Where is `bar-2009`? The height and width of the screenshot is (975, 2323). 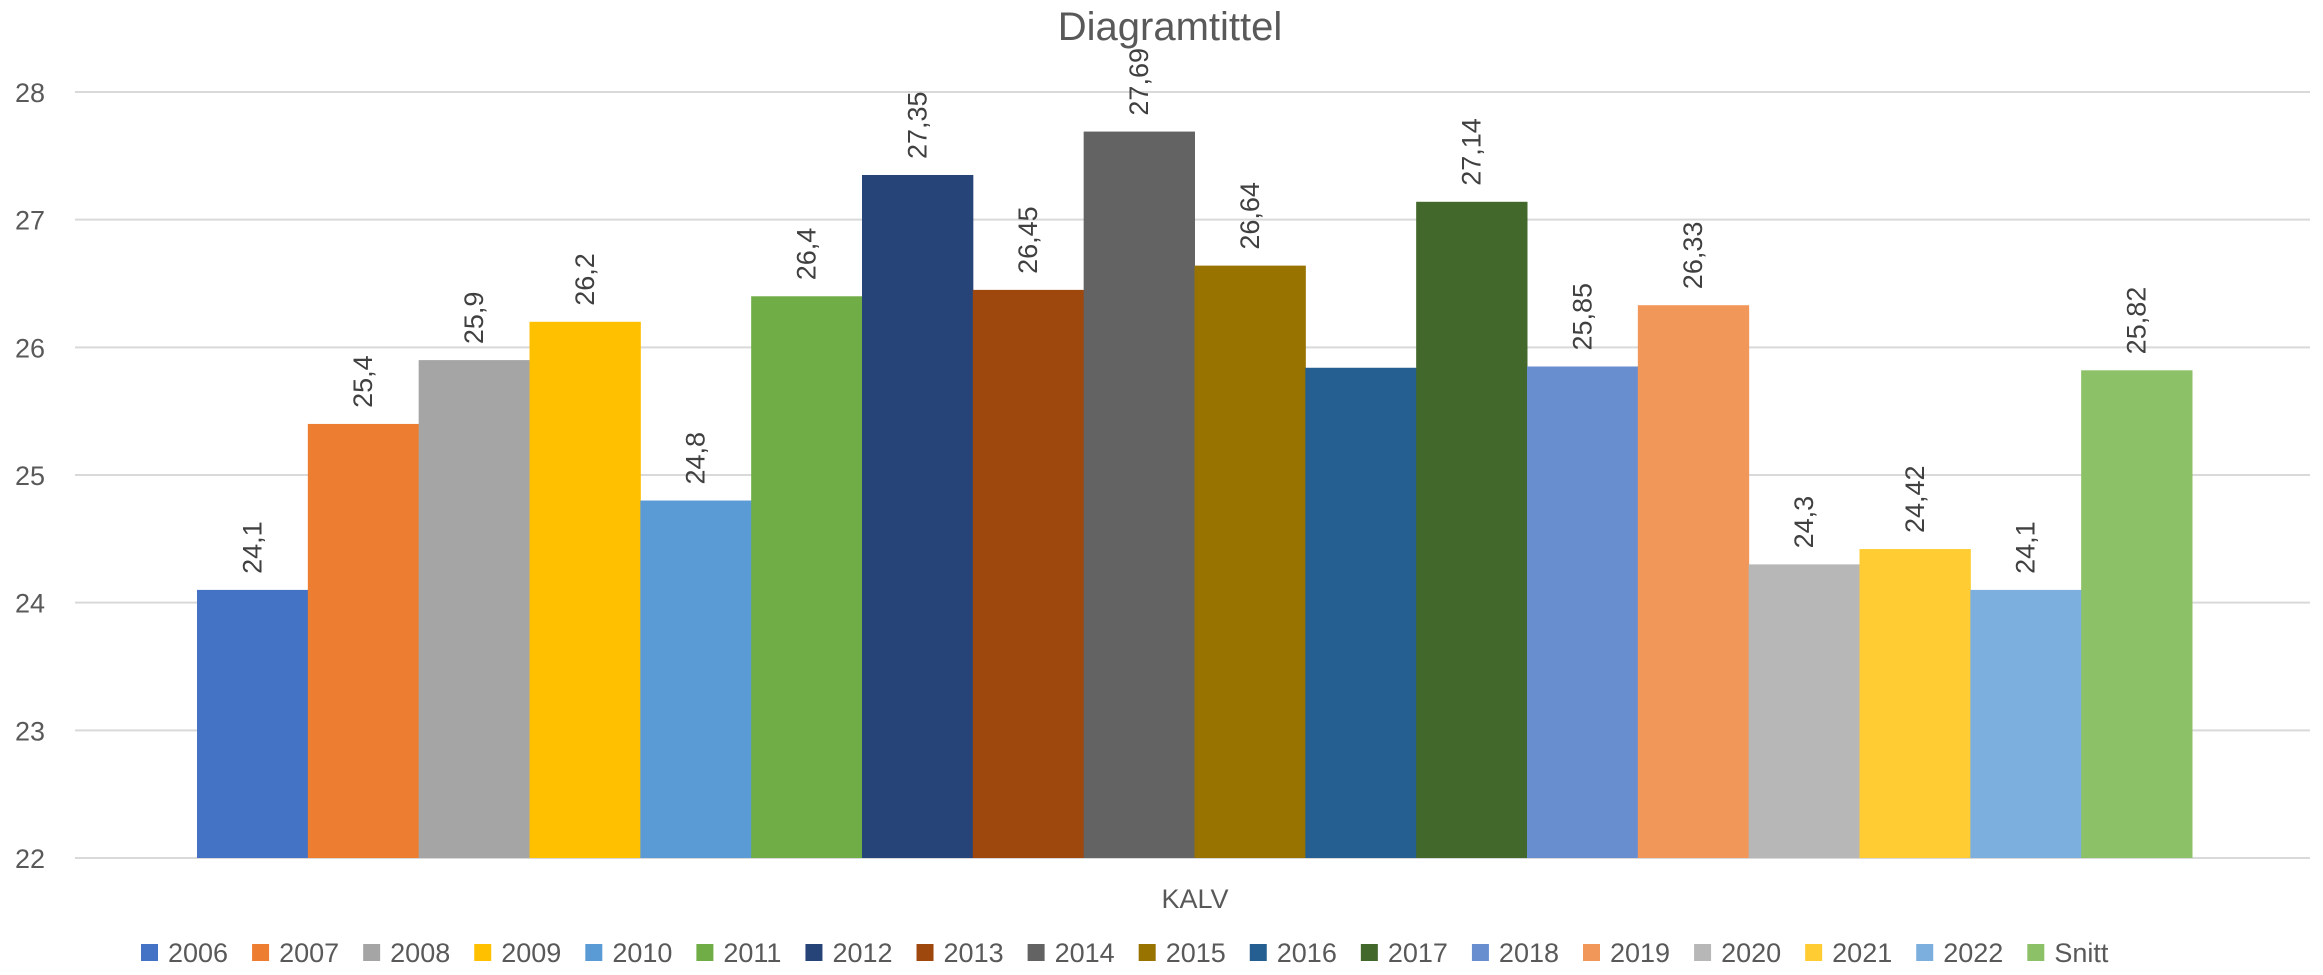
bar-2009 is located at coordinates (585, 589).